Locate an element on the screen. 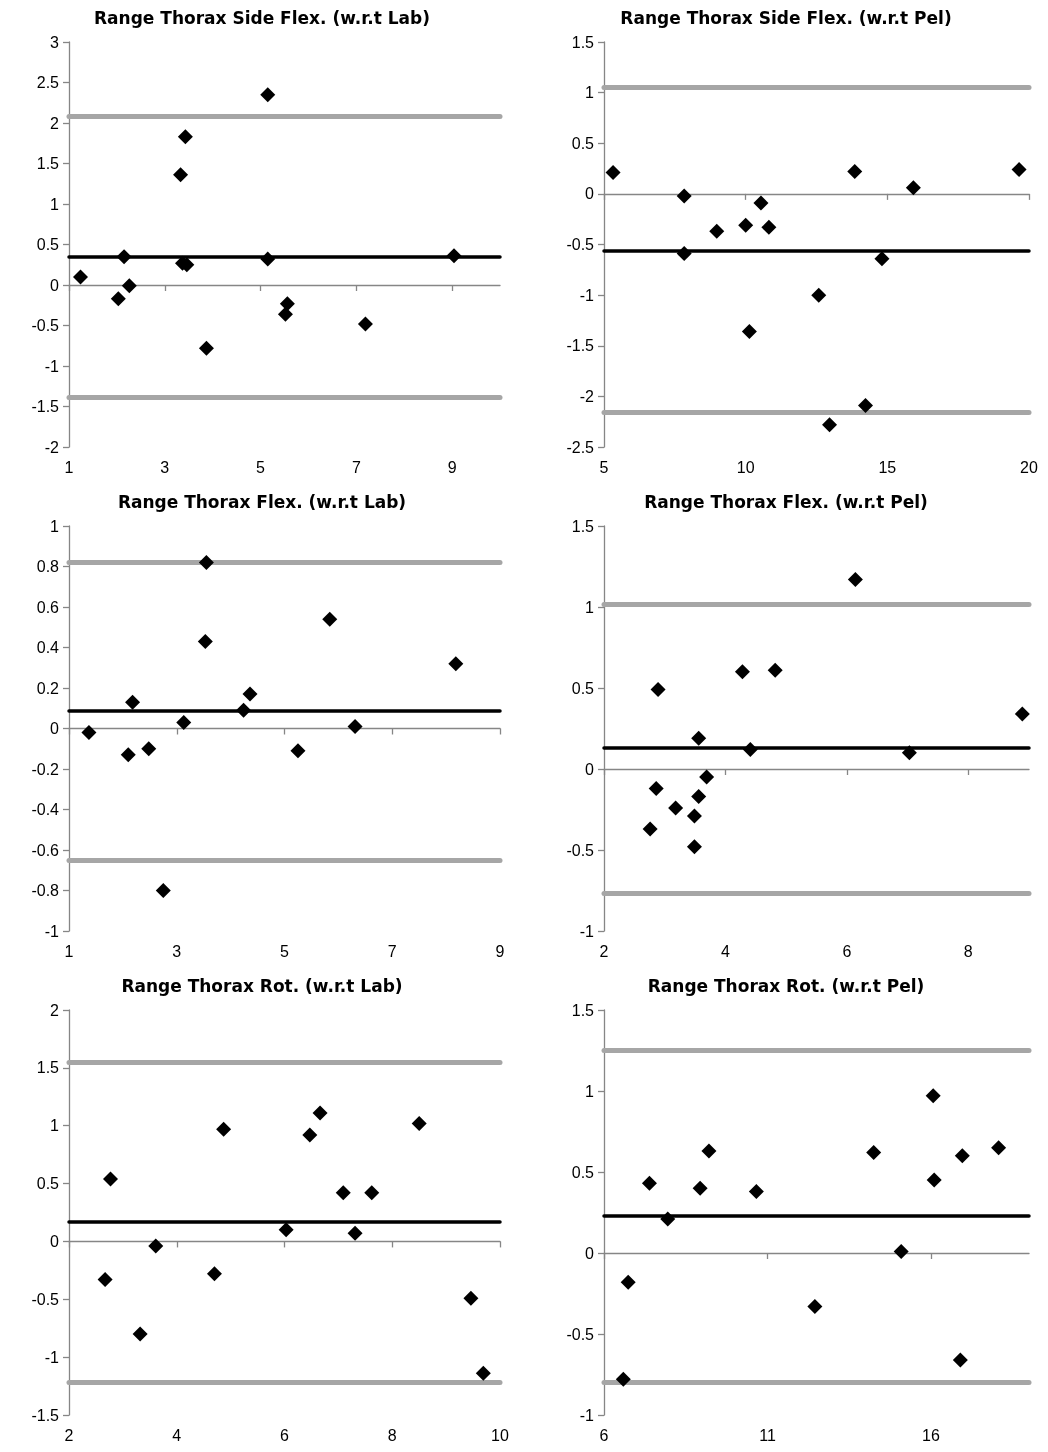 Image resolution: width=1048 pixels, height=1452 pixels. y-tick-label: 3 is located at coordinates (55, 42).